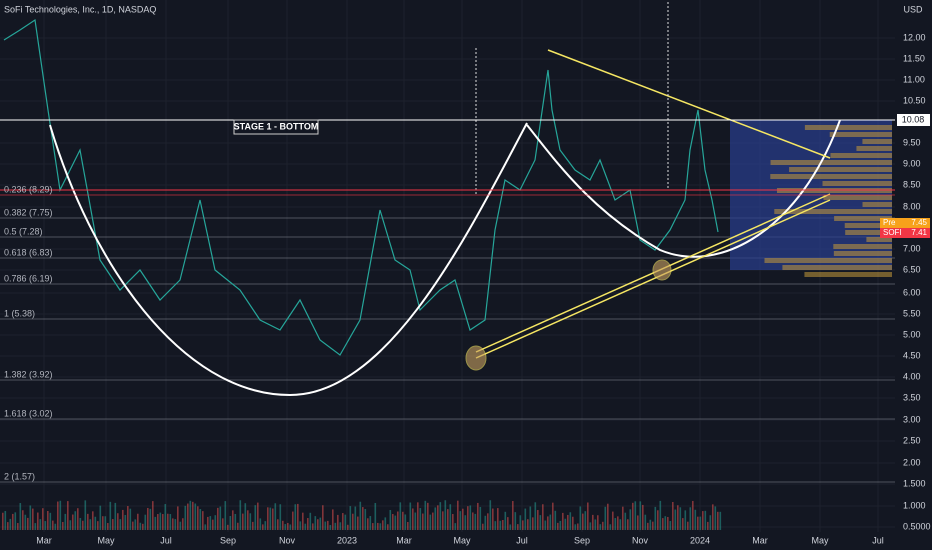 The width and height of the screenshot is (932, 550). I want to click on price-label: 9.50, so click(912, 142).